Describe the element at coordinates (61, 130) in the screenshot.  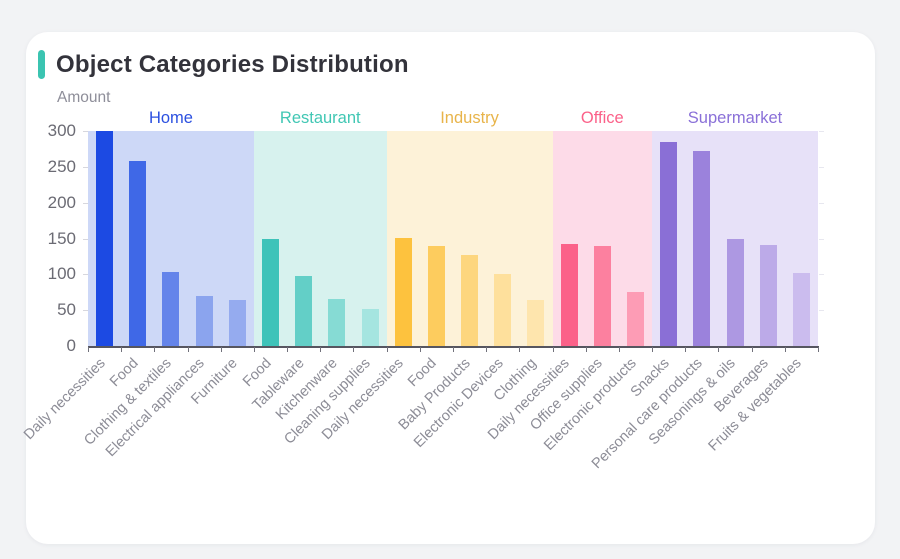
I see `y-tick-label: 300` at that location.